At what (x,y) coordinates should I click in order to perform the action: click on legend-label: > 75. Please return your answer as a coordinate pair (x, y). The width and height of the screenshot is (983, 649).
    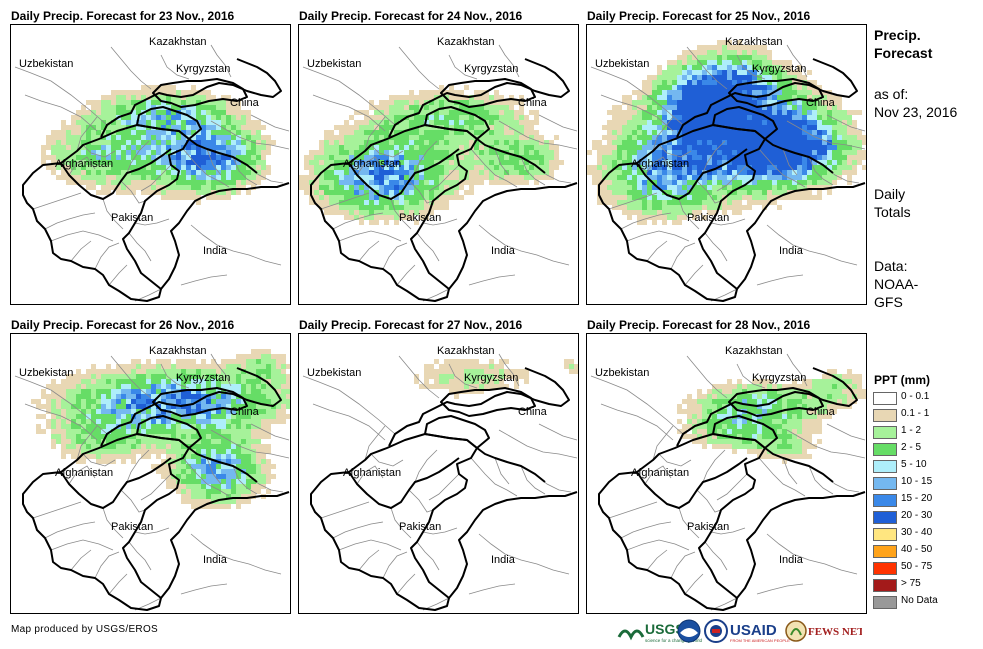
    Looking at the image, I should click on (911, 583).